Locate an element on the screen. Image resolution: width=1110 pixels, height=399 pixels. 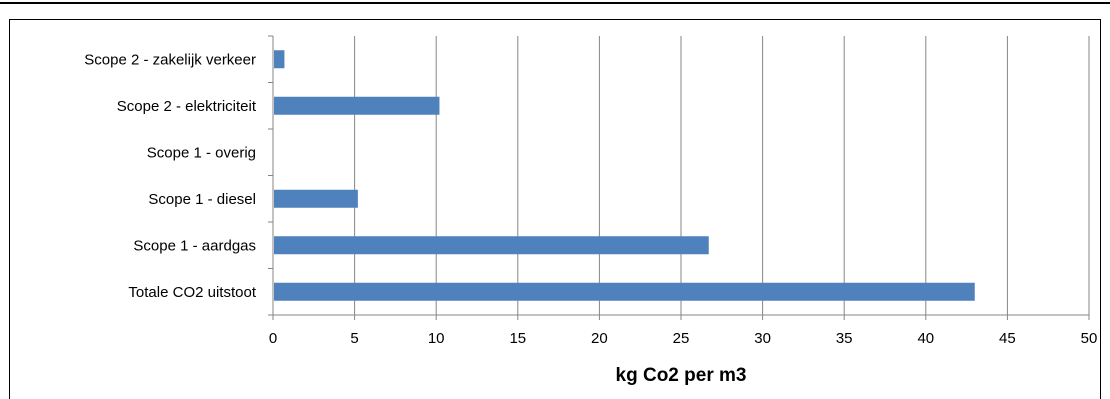
bar-scope-2-elektriciteit is located at coordinates (357, 105).